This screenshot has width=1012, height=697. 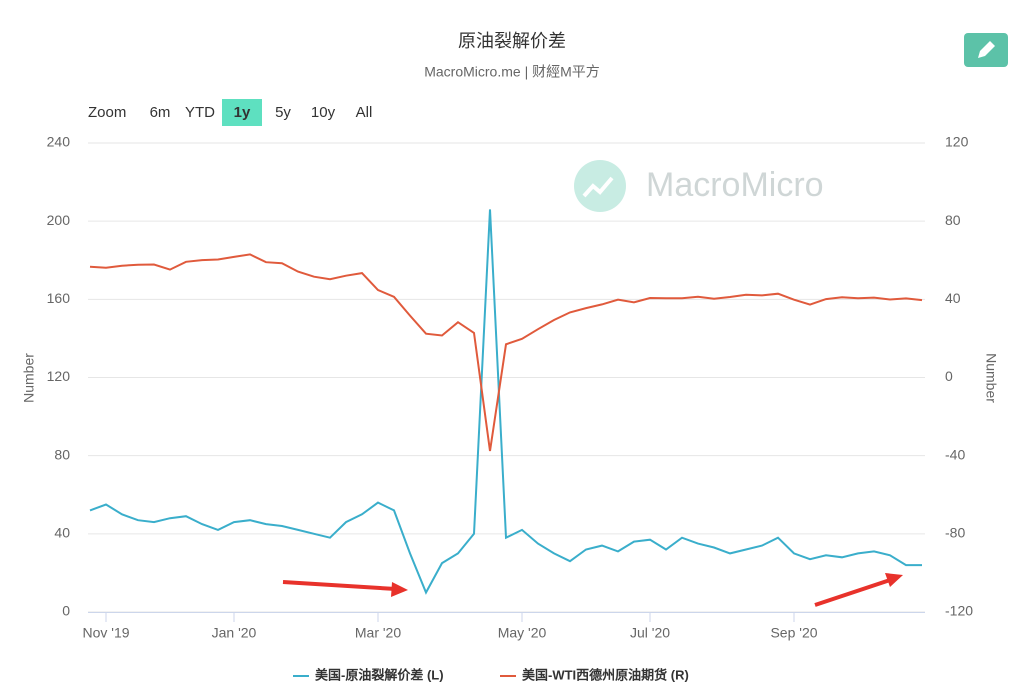 What do you see at coordinates (105, 633) in the screenshot?
I see `x-tick-label: Nov '19` at bounding box center [105, 633].